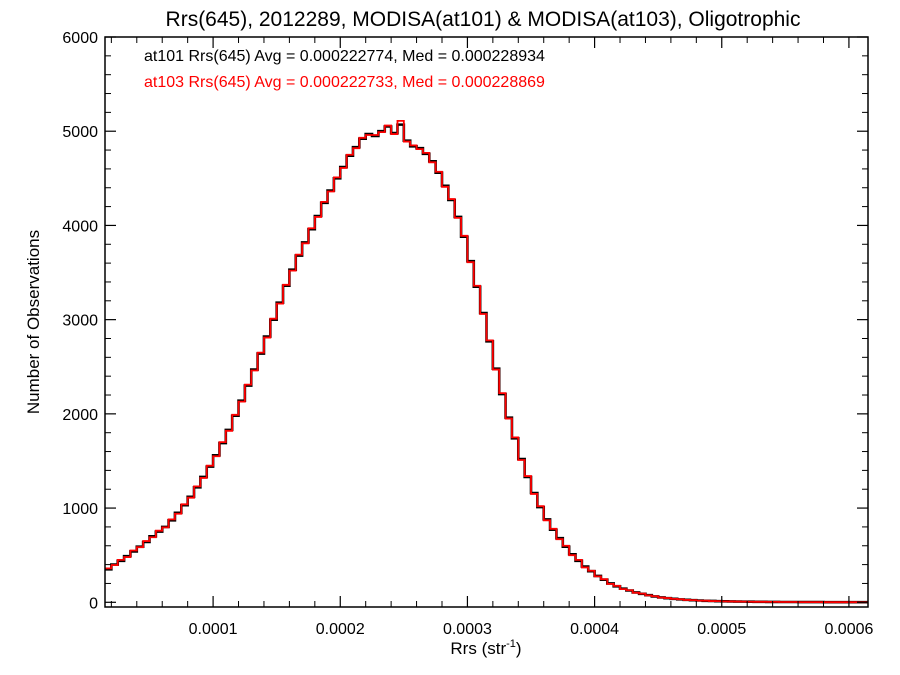  Describe the element at coordinates (721, 629) in the screenshot. I see `x-tick-label: 0.0005` at that location.